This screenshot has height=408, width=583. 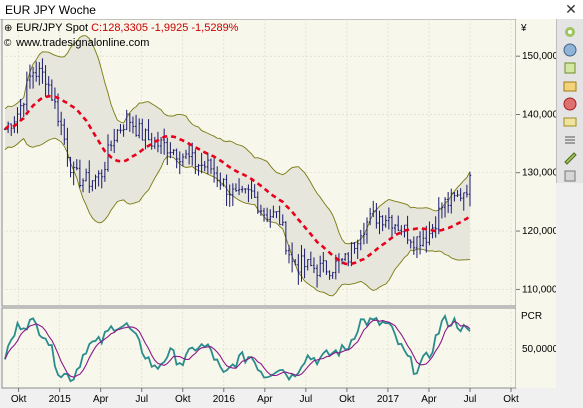 I want to click on price-tick-label: 140,0000, so click(x=539, y=114).